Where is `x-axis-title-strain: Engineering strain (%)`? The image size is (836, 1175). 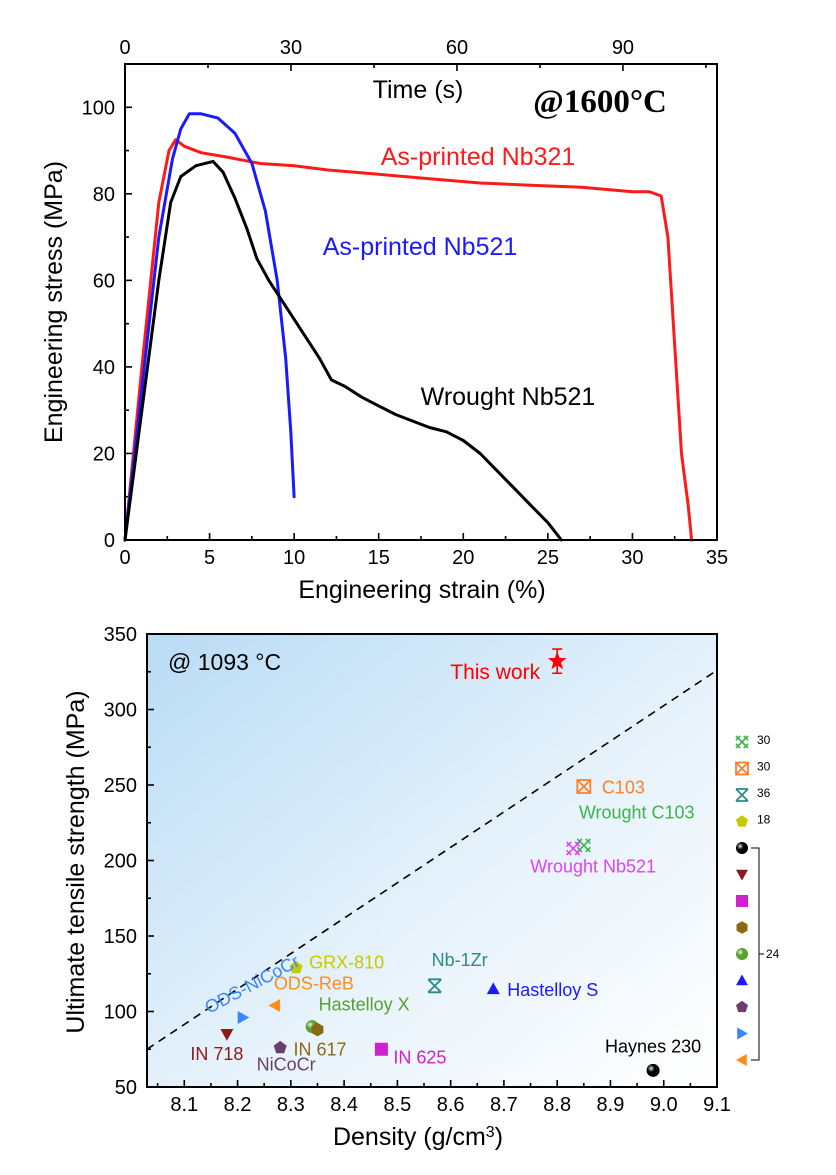 x-axis-title-strain: Engineering strain (%) is located at coordinates (421, 590).